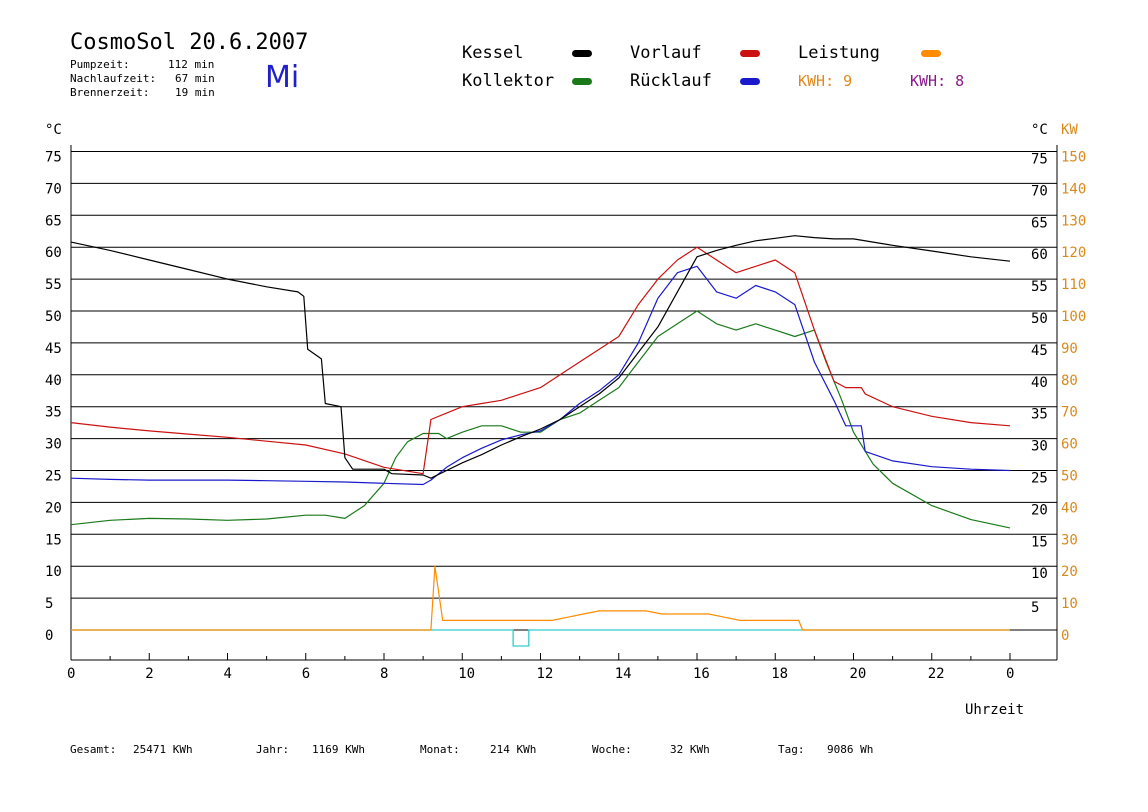 The image size is (1148, 812). I want to click on tag-label: Tag:, so click(791, 749).